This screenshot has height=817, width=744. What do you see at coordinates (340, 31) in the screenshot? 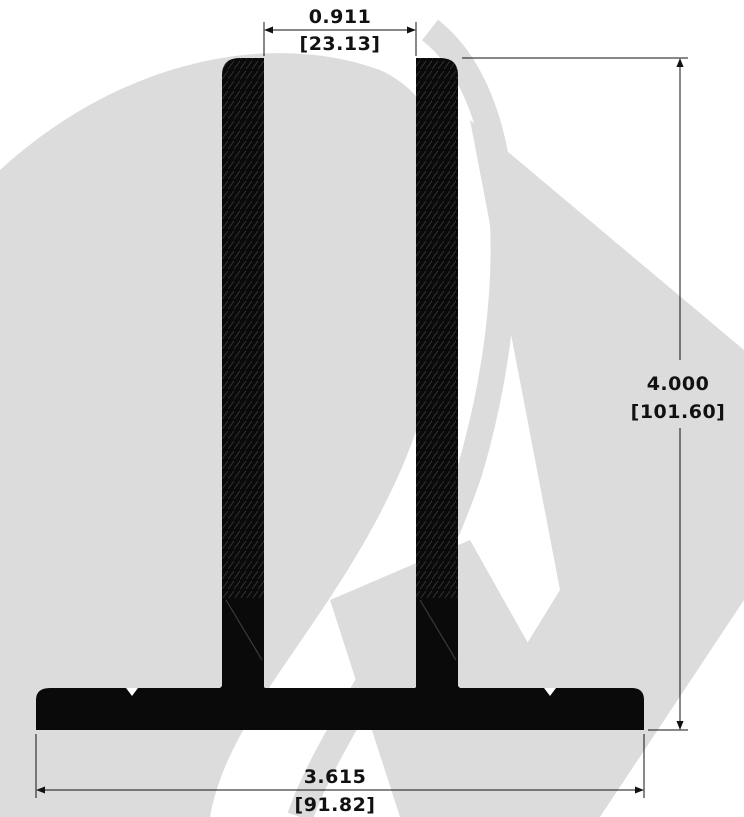
I see `gap-dimension: 0.911 [23.13]` at bounding box center [340, 31].